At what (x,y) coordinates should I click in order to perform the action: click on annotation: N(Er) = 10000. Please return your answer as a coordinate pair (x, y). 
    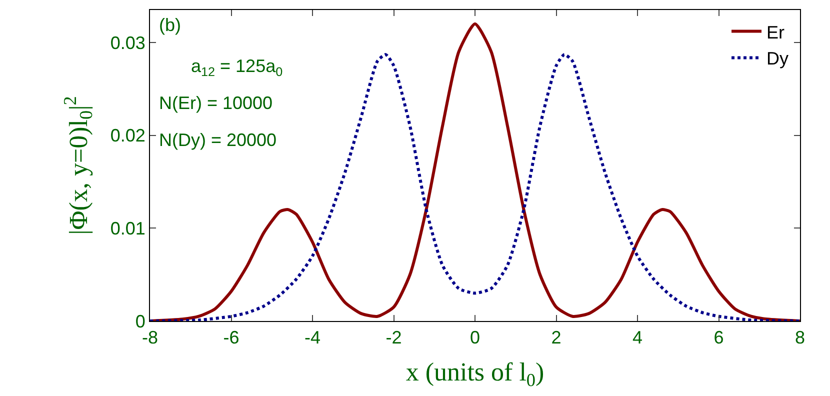
    Looking at the image, I should click on (216, 103).